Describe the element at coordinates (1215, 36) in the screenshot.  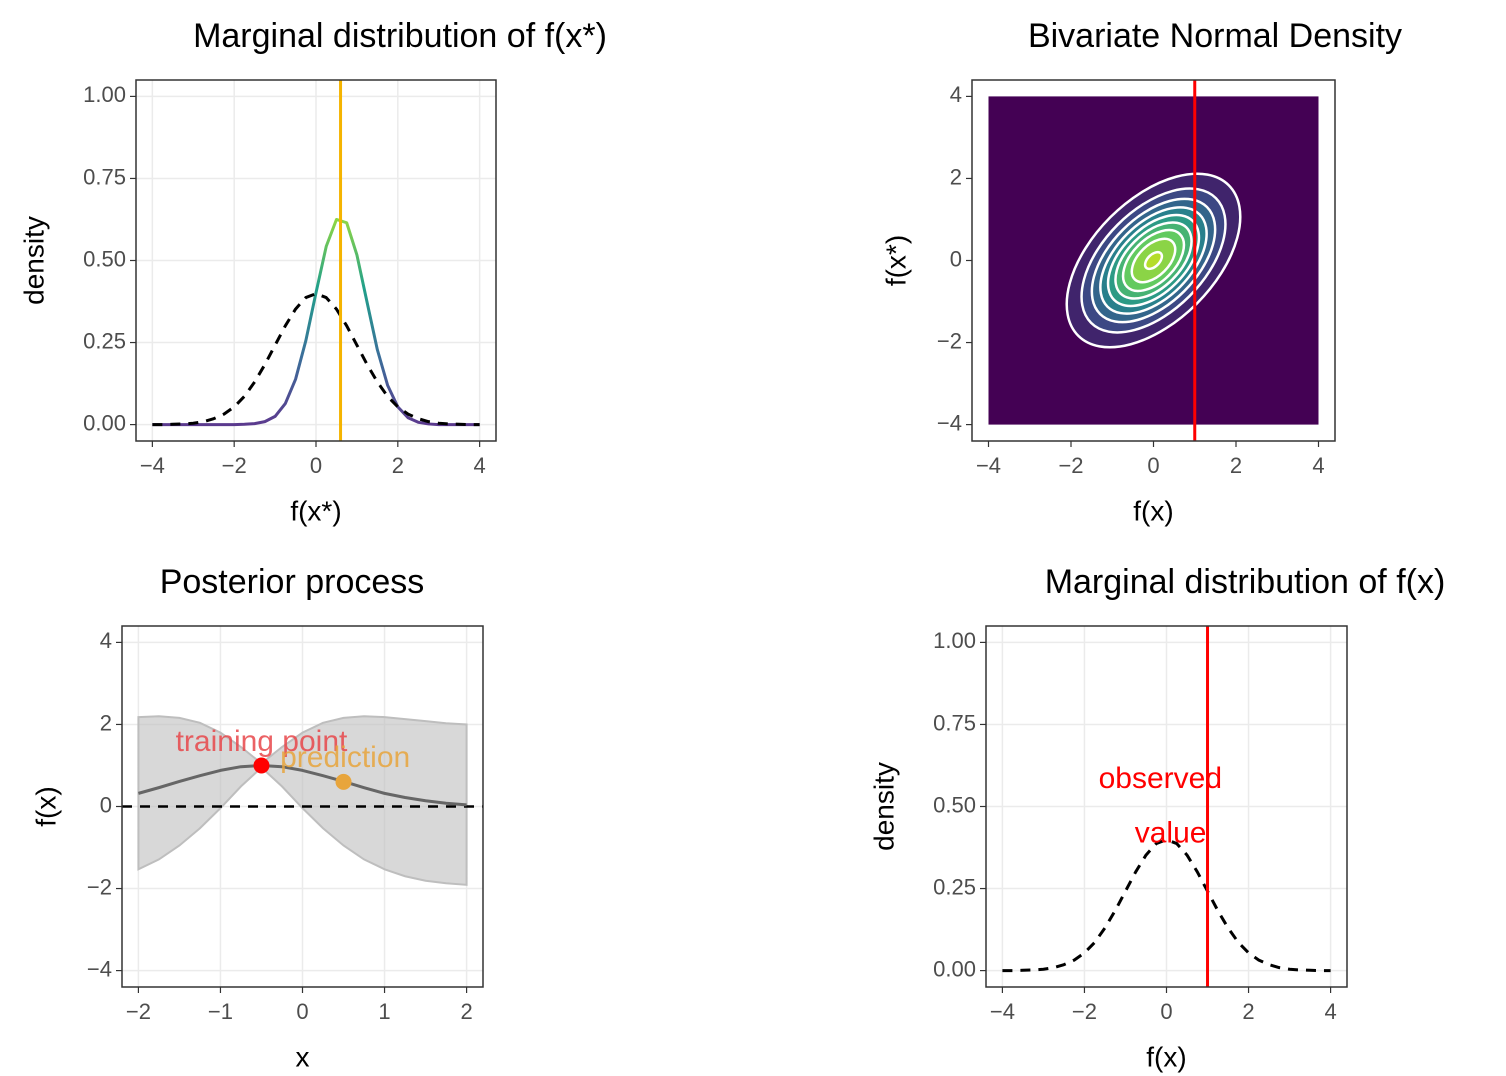
I see `panel-title: Bivariate Normal Density` at that location.